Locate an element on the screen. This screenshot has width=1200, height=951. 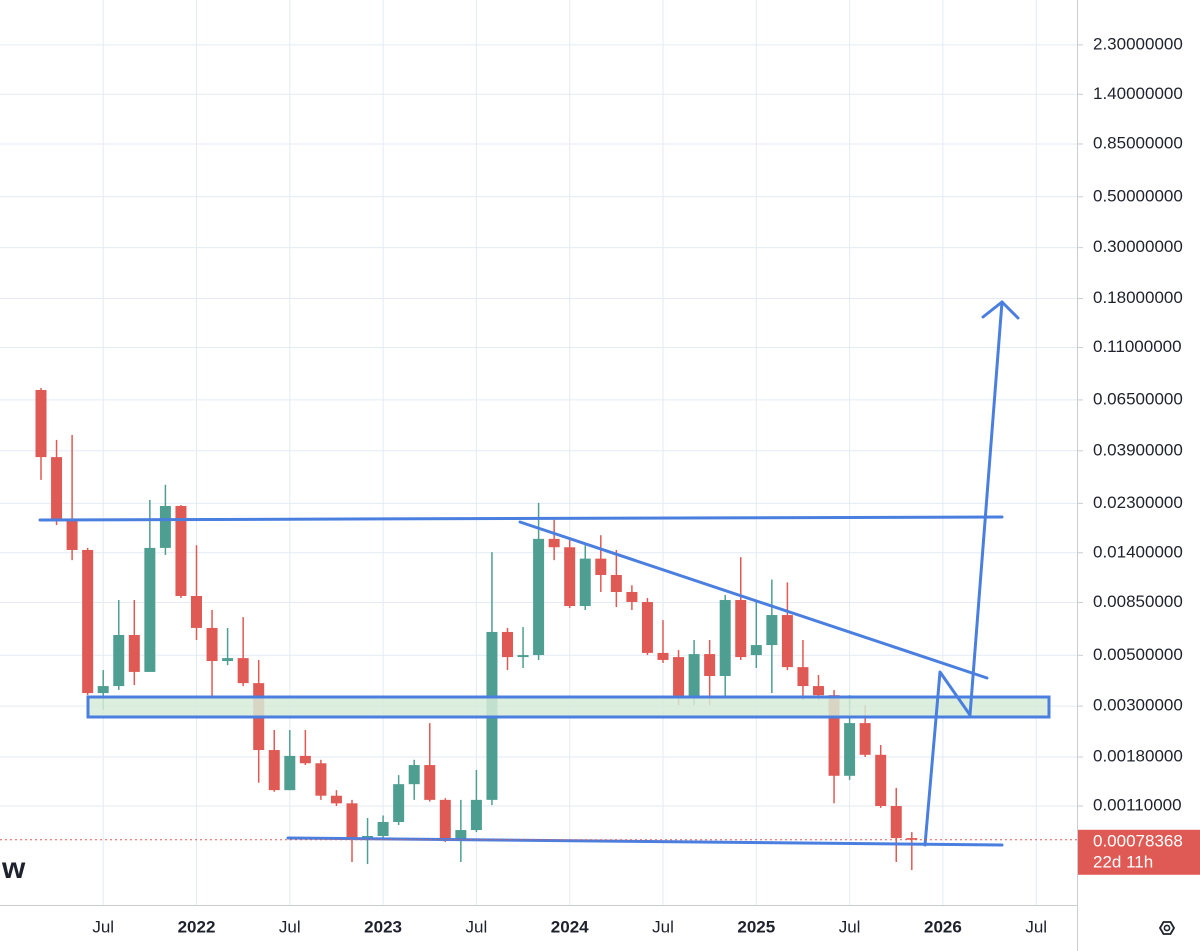
x-tick-label: 2026 is located at coordinates (943, 926).